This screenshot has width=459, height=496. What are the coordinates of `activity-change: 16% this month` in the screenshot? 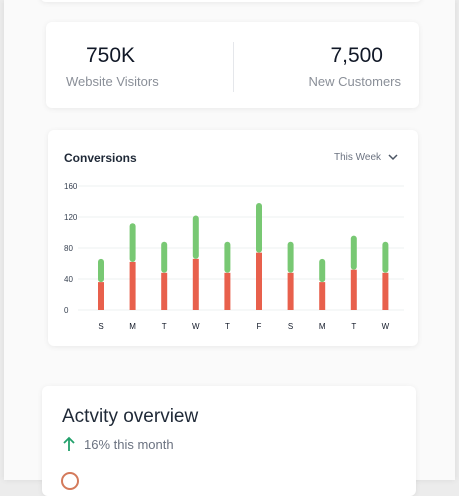 It's located at (118, 444).